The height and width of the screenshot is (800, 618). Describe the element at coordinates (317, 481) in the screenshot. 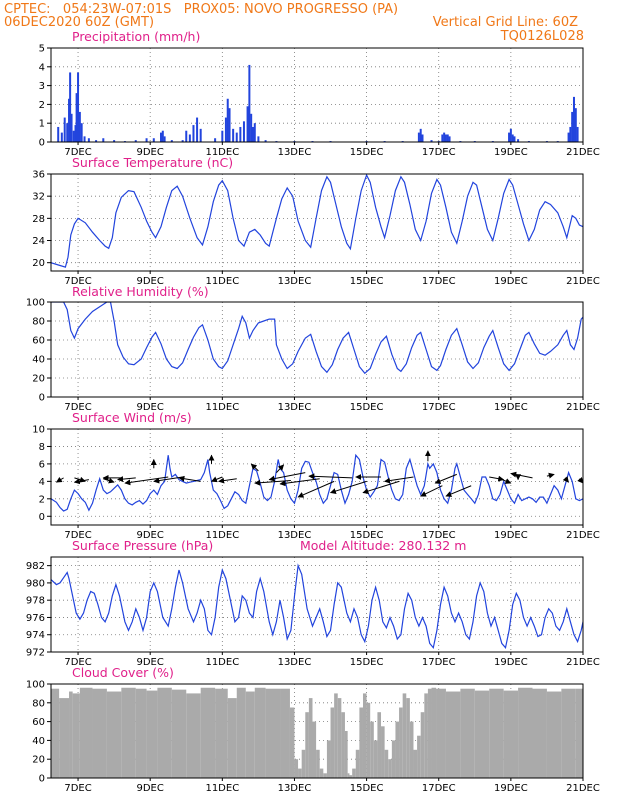

I see `series-wind` at that location.